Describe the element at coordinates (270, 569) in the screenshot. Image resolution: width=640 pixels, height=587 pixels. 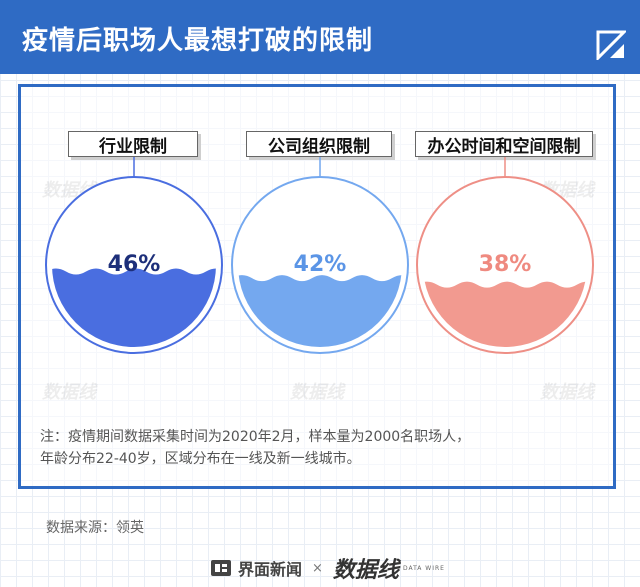
I see `brand-name: 界面新闻` at that location.